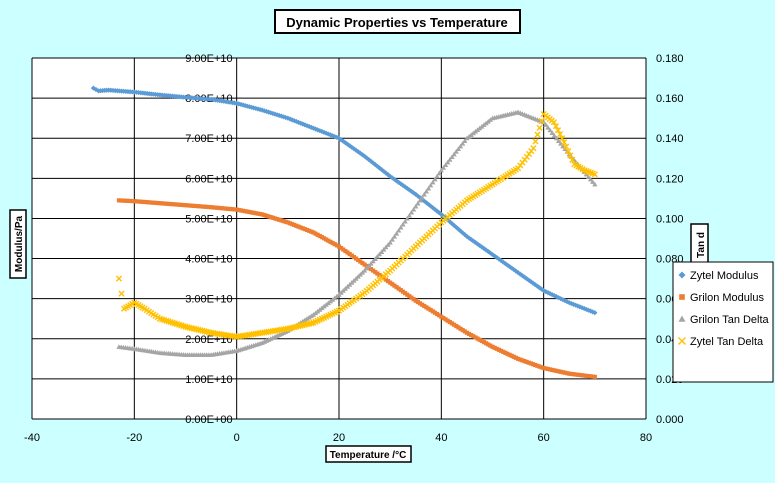 The width and height of the screenshot is (775, 483). Describe the element at coordinates (730, 320) in the screenshot. I see `legend-item-label: Grilon Tan Delta` at that location.